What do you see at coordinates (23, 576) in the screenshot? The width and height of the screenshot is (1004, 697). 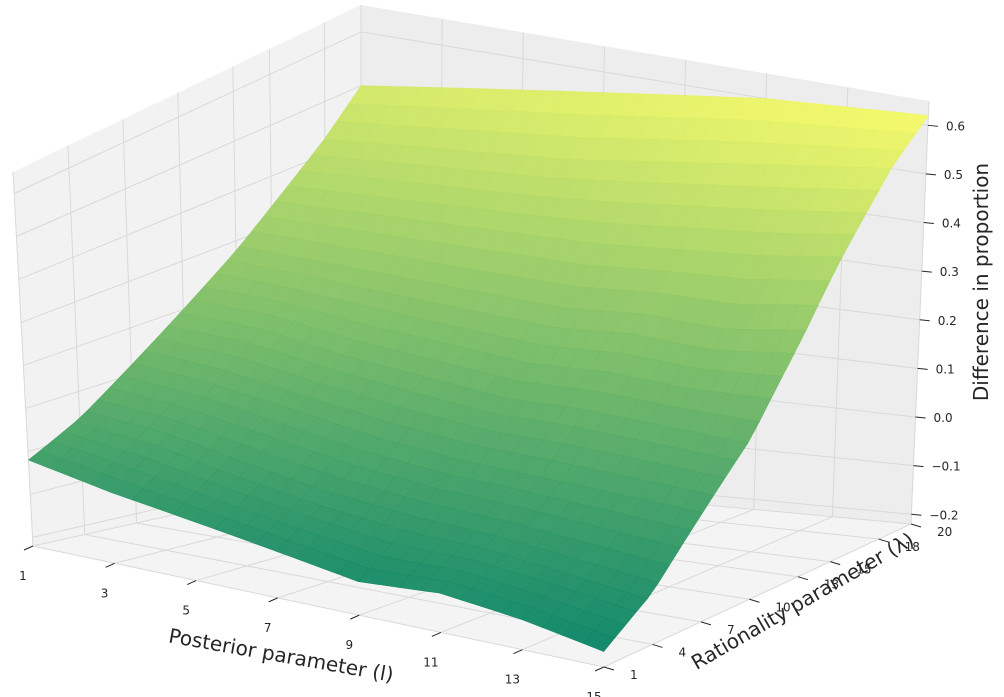 I see `x-tick-label: 1` at bounding box center [23, 576].